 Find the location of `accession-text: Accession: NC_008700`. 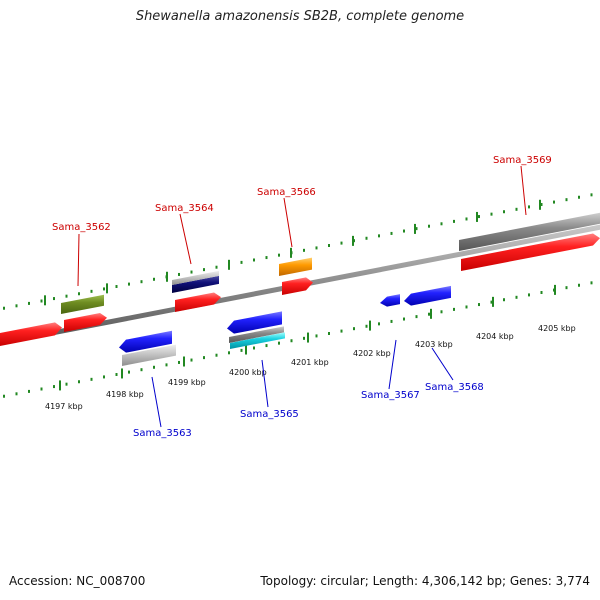

accession-text: Accession: NC_008700 is located at coordinates (77, 581).